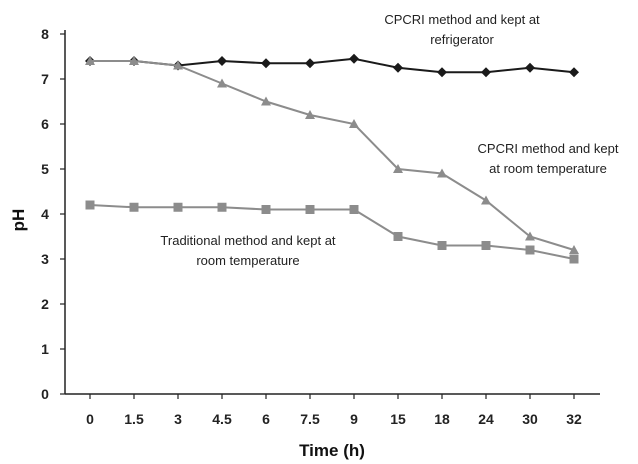 The height and width of the screenshot is (464, 638). I want to click on x-tick-label: 24, so click(486, 419).